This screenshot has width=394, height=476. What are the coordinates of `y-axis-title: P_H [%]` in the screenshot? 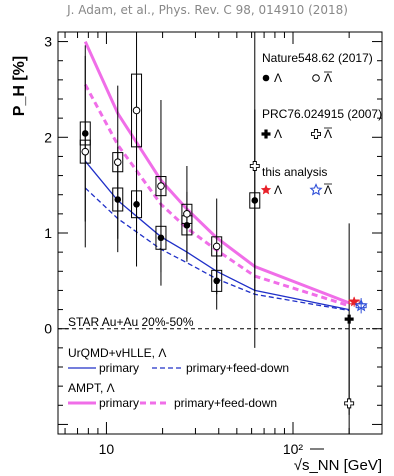 It's located at (19, 86).